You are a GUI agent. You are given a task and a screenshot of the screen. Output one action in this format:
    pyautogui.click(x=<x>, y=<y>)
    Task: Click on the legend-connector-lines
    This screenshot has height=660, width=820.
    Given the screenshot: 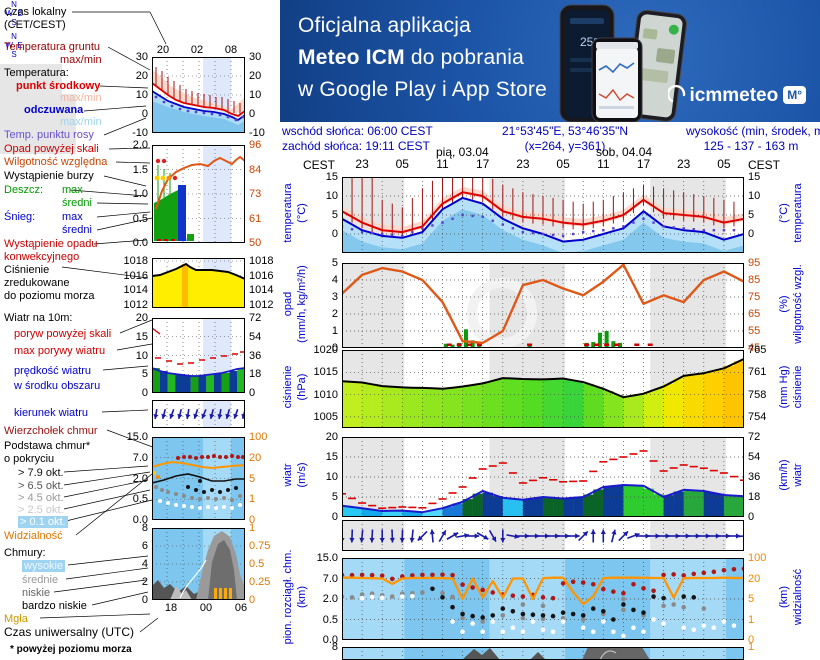 What is the action you would take?
    pyautogui.click(x=103, y=322)
    